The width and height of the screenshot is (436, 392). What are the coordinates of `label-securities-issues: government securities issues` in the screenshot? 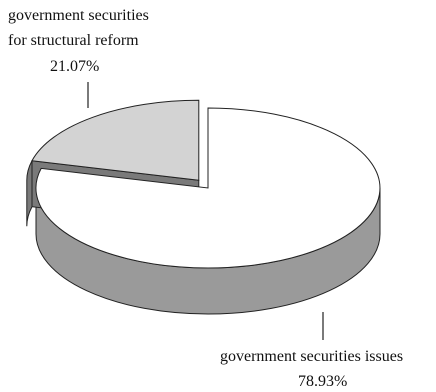 It's located at (311, 356).